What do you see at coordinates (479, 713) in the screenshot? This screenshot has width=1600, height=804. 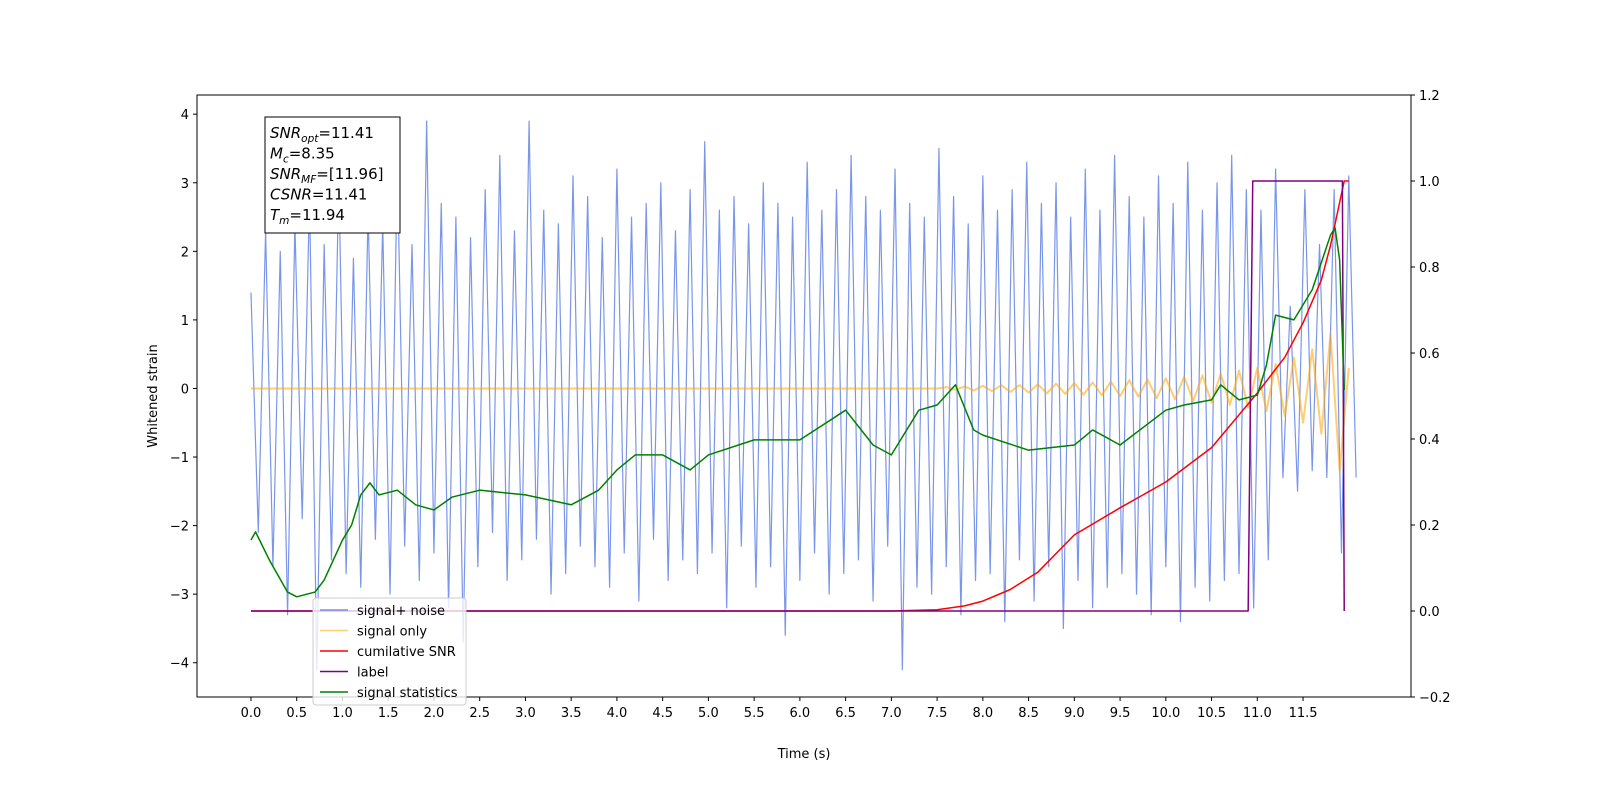 I see `x-tick-label: 2.5` at bounding box center [479, 713].